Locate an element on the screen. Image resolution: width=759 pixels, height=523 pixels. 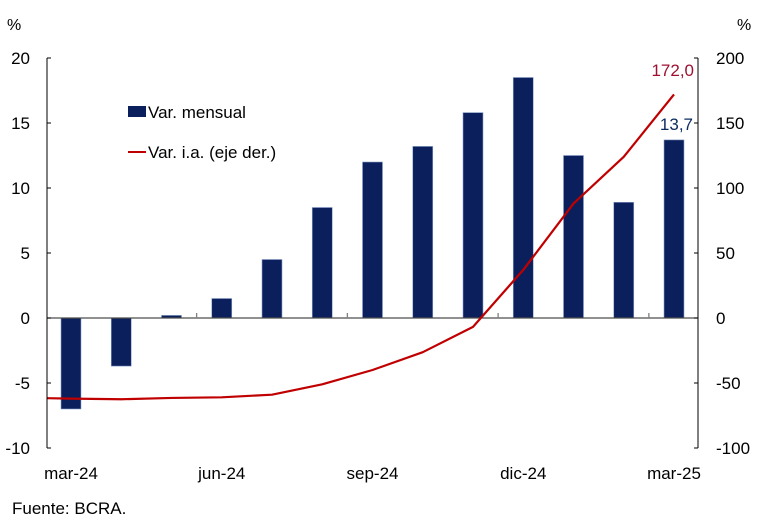
right-tick-label: 0 is located at coordinates (720, 318).